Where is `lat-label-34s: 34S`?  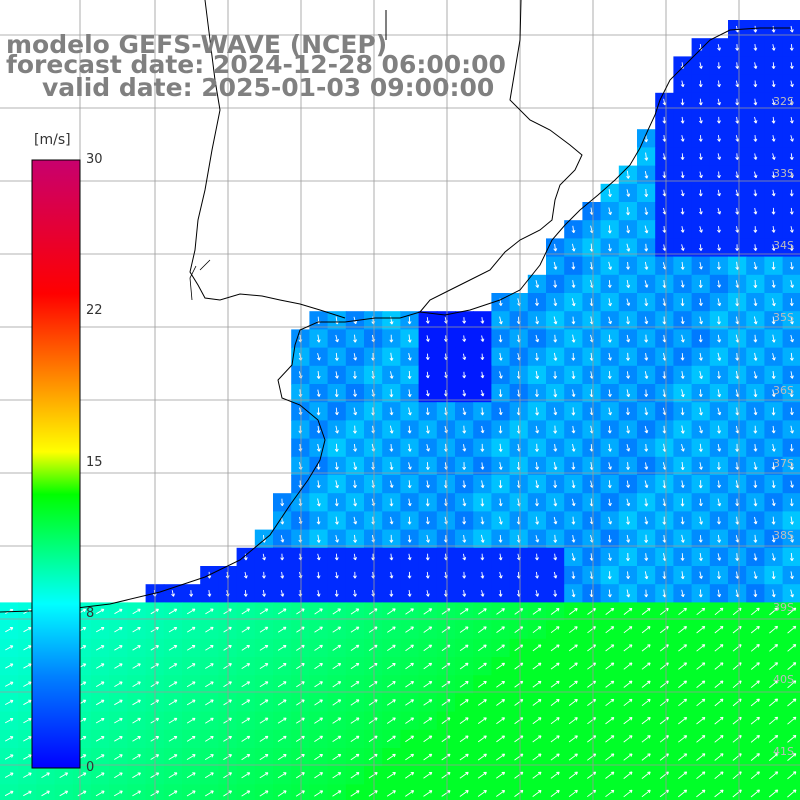 lat-label-34s: 34S is located at coordinates (783, 245).